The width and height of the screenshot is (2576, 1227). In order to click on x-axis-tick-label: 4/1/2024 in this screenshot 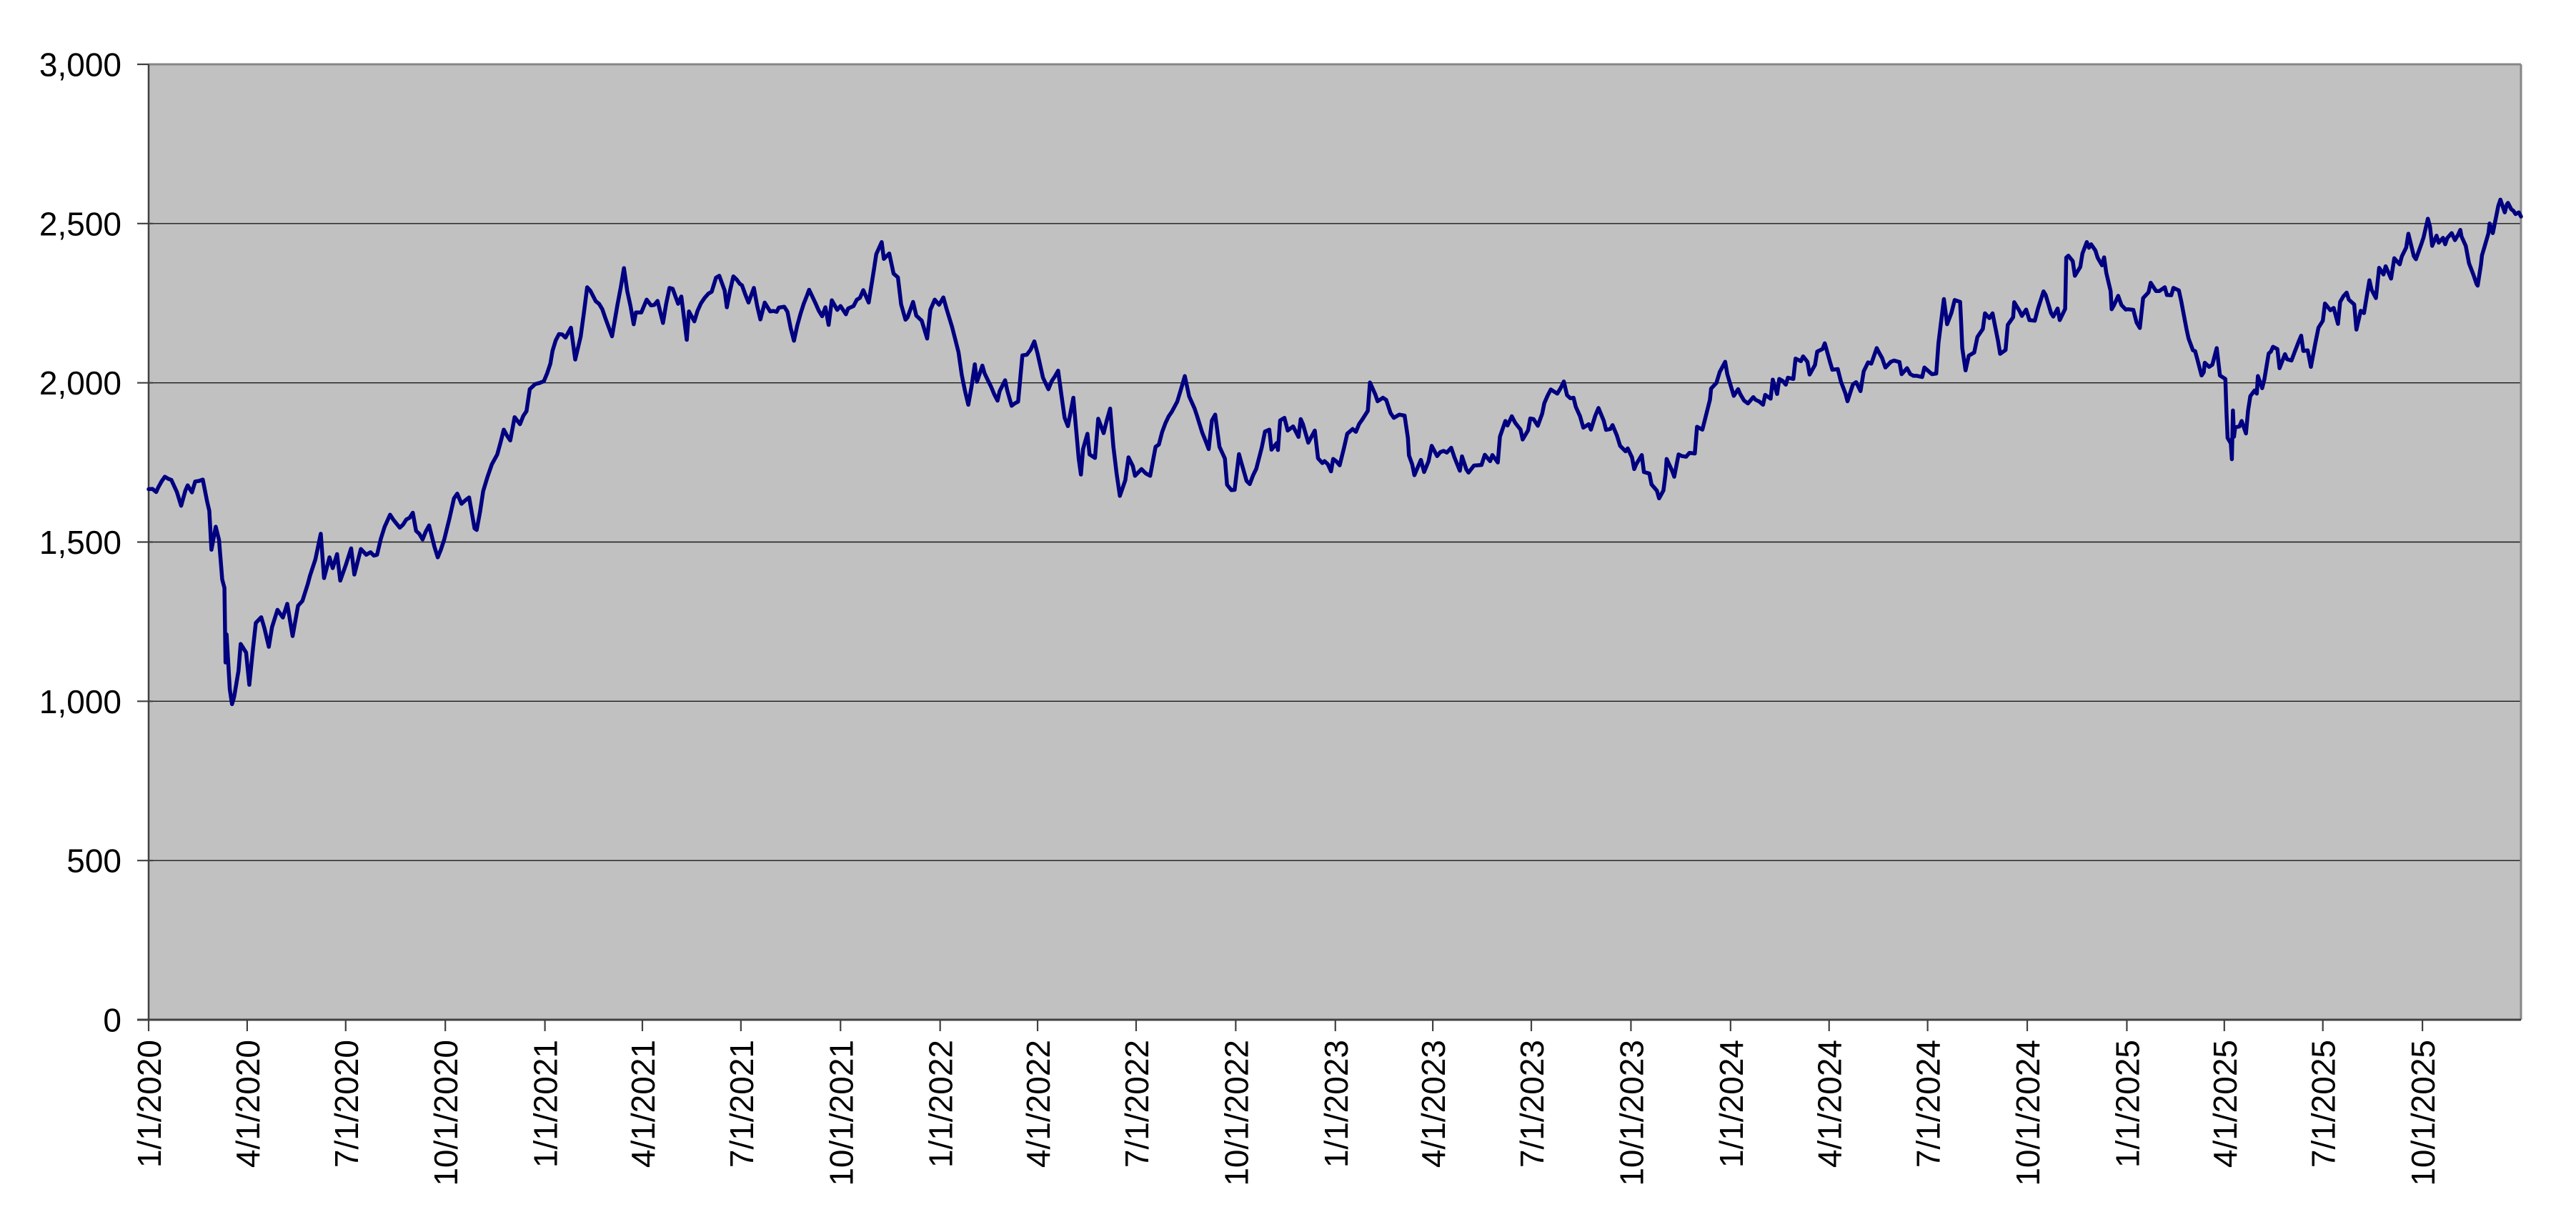, I will do `click(1830, 1104)`.